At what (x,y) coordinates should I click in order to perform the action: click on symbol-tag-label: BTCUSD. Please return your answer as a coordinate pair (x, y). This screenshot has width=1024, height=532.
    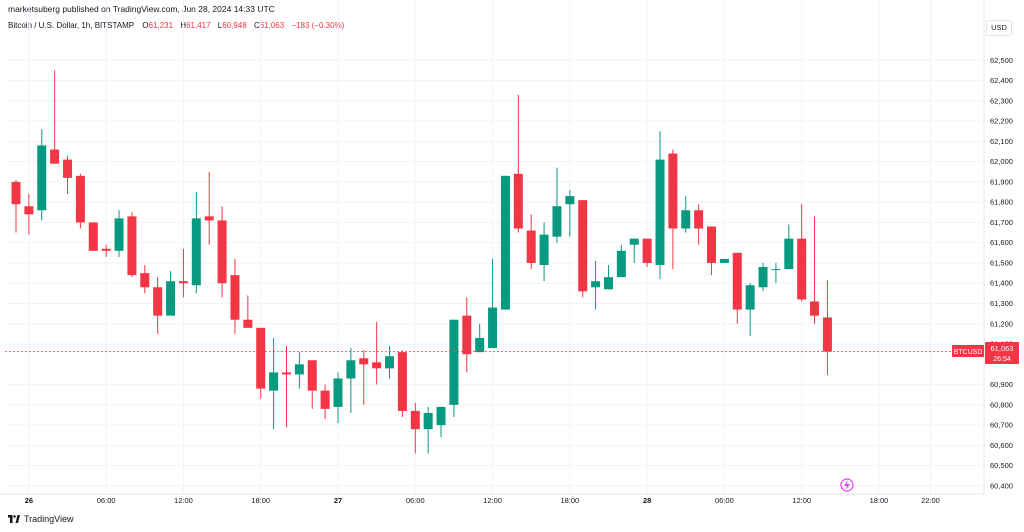
    Looking at the image, I should click on (968, 352).